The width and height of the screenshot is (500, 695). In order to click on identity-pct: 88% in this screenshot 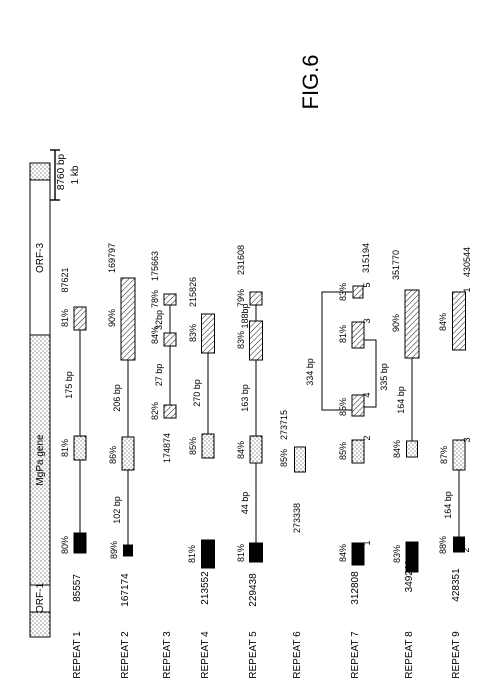, I will do `click(443, 545)`.